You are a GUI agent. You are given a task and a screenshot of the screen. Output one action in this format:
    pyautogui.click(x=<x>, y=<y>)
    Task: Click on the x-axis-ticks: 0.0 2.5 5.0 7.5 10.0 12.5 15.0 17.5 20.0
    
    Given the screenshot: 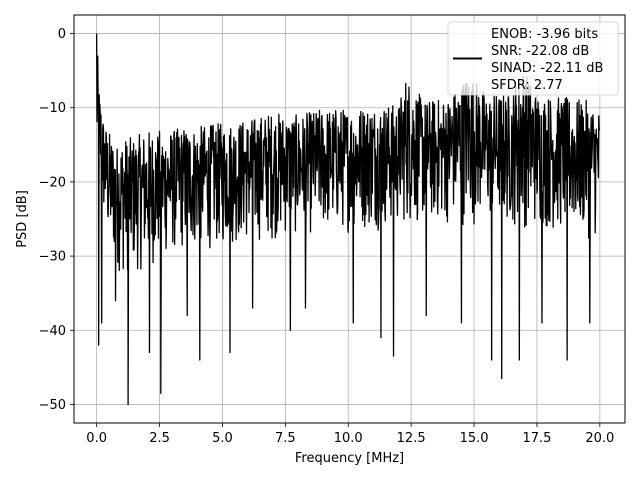 What is the action you would take?
    pyautogui.click(x=350, y=434)
    